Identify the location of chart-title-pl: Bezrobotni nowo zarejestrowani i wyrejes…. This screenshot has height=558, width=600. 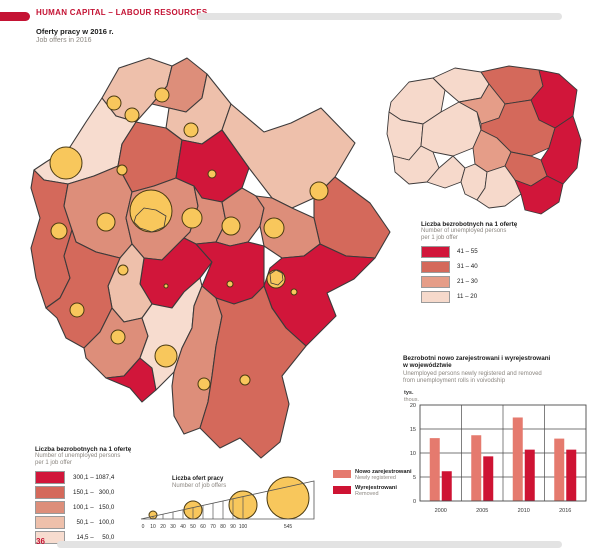
(498, 362).